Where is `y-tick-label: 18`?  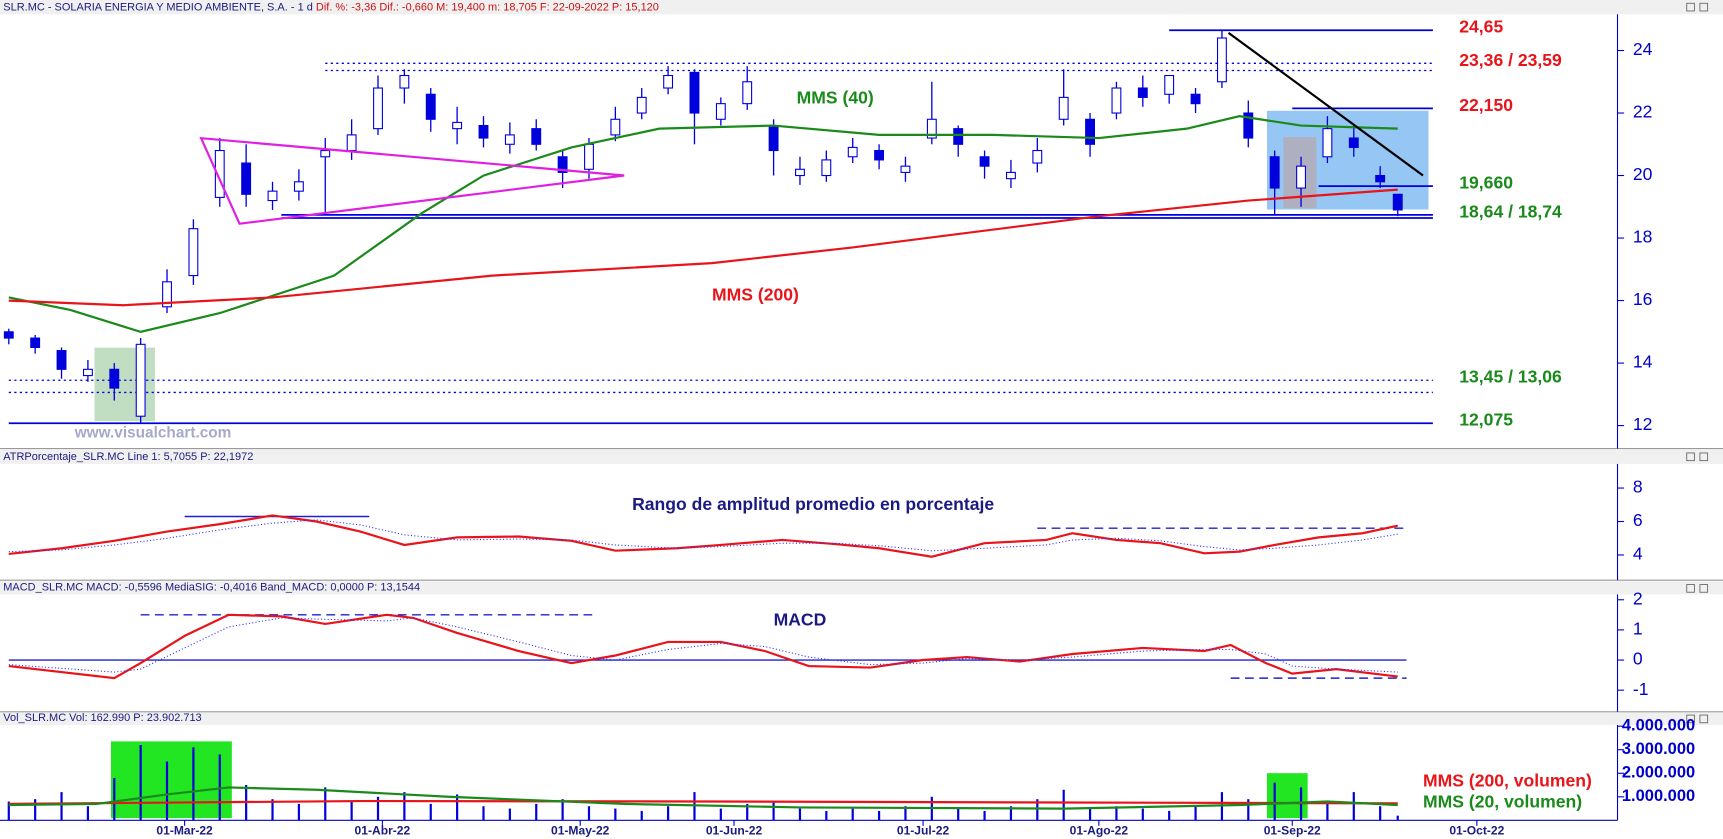 y-tick-label: 18 is located at coordinates (1643, 237).